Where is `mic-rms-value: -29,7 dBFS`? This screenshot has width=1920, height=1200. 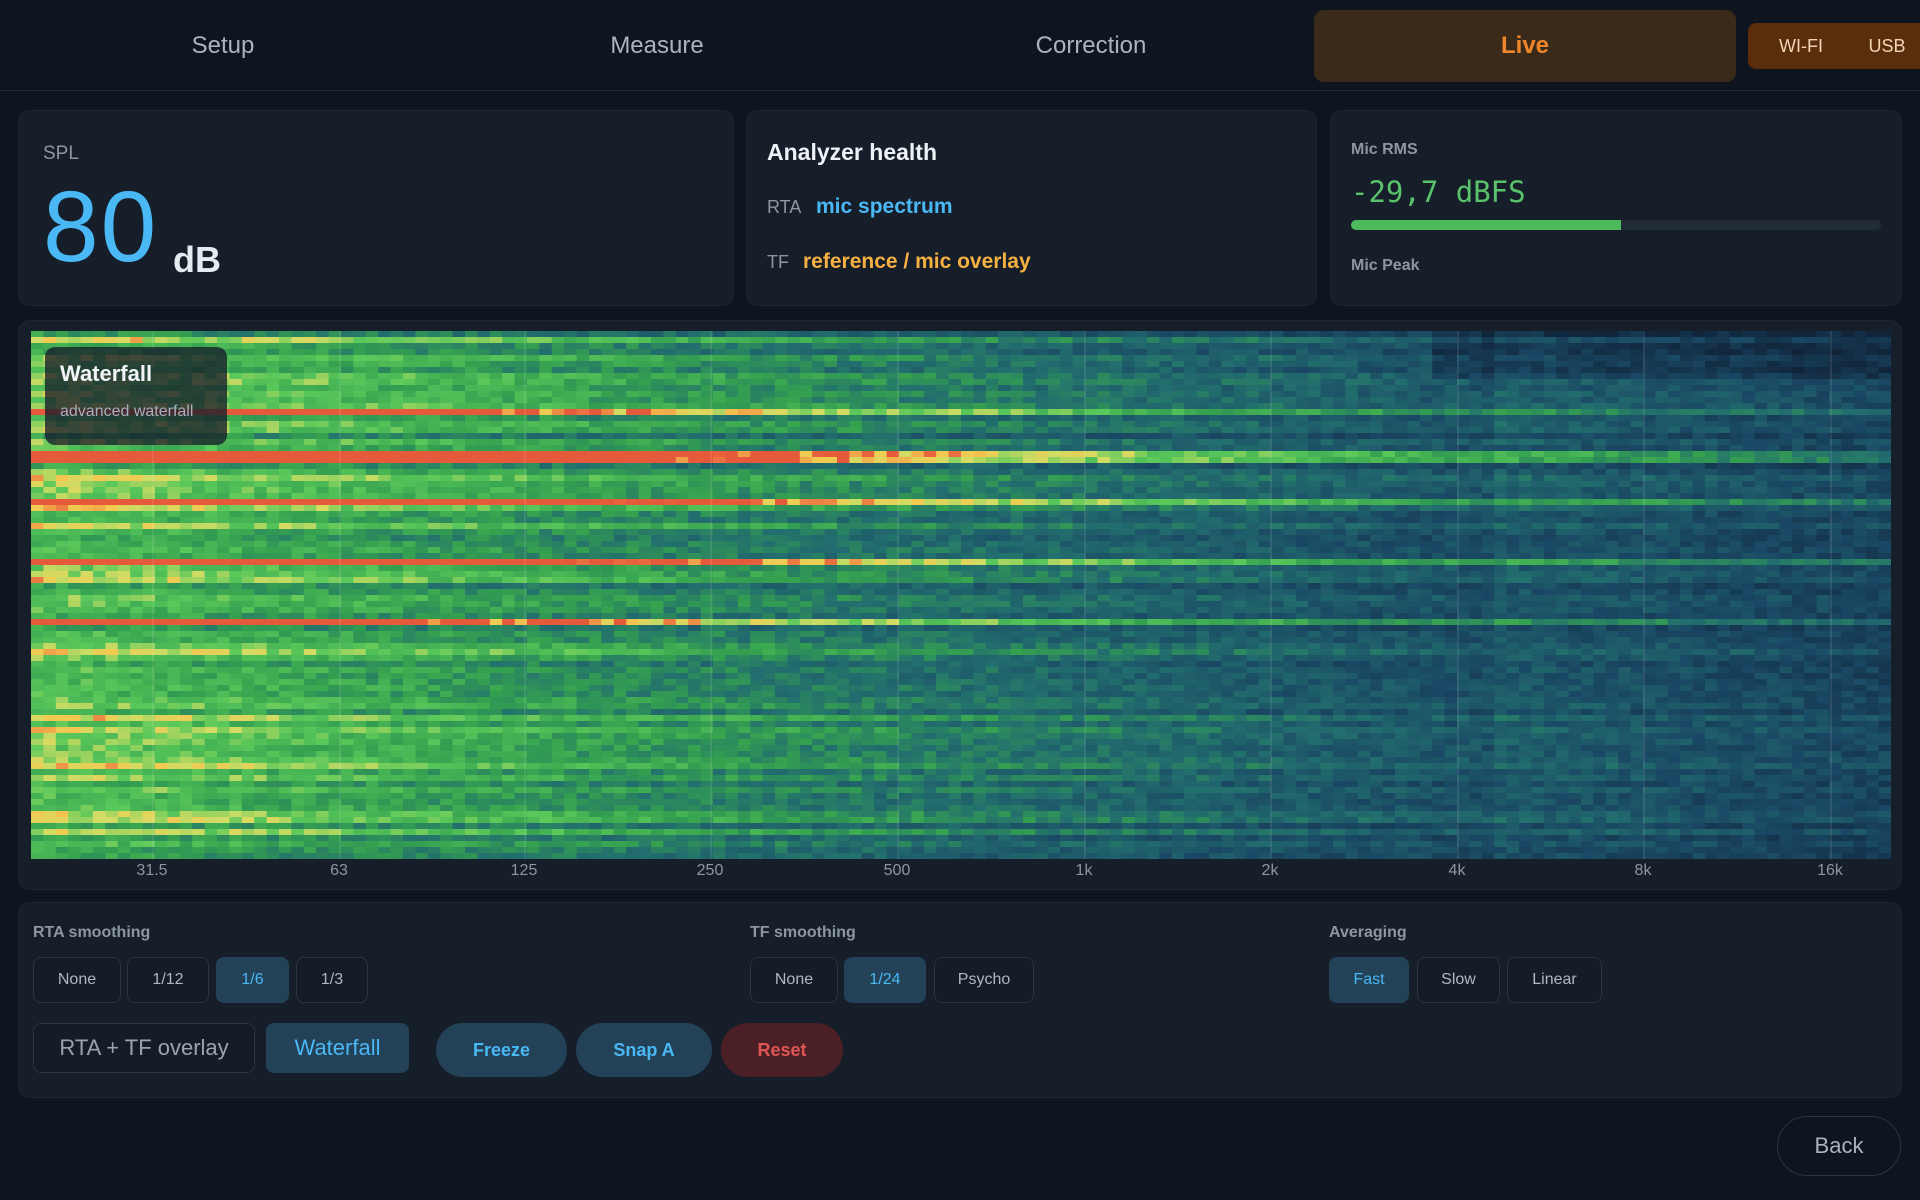 mic-rms-value: -29,7 dBFS is located at coordinates (1438, 192).